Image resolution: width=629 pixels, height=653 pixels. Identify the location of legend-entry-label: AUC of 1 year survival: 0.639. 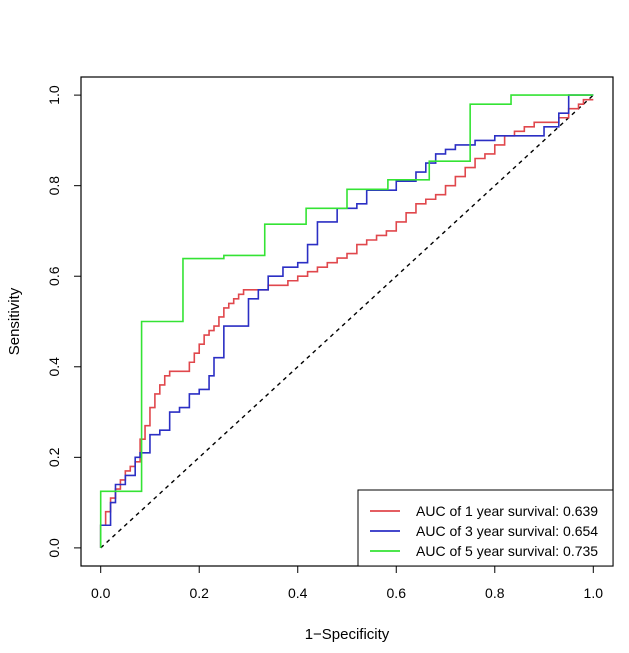
(507, 511).